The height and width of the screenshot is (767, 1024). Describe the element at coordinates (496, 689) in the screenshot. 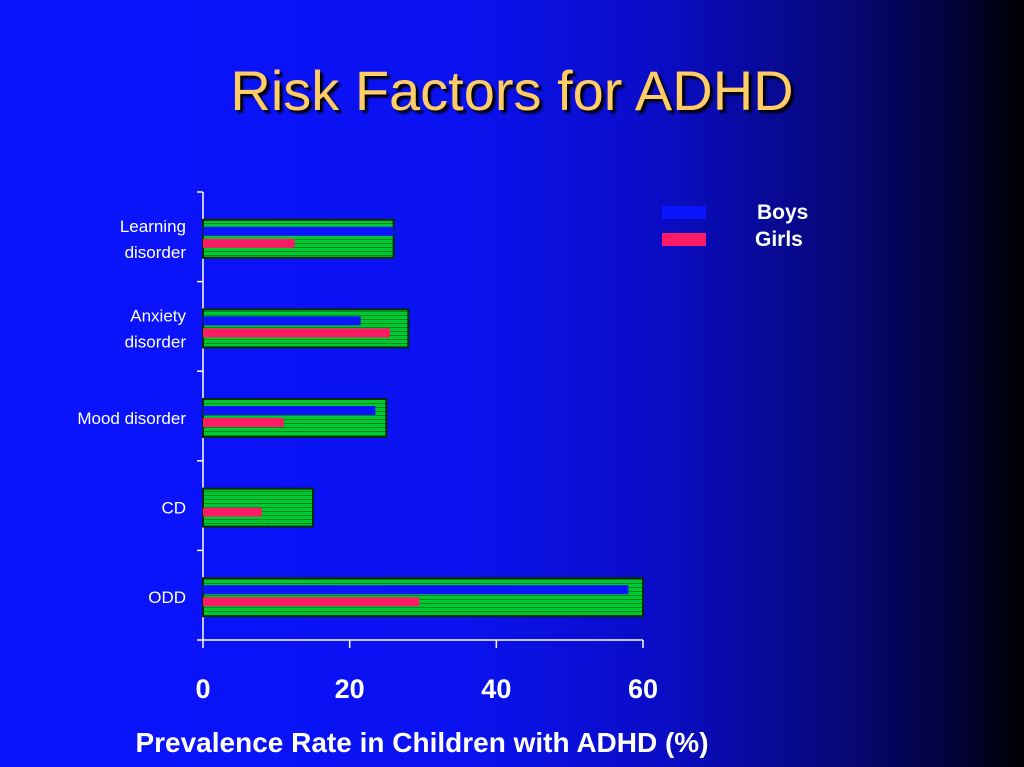

I see `x-tick-label: 40` at that location.